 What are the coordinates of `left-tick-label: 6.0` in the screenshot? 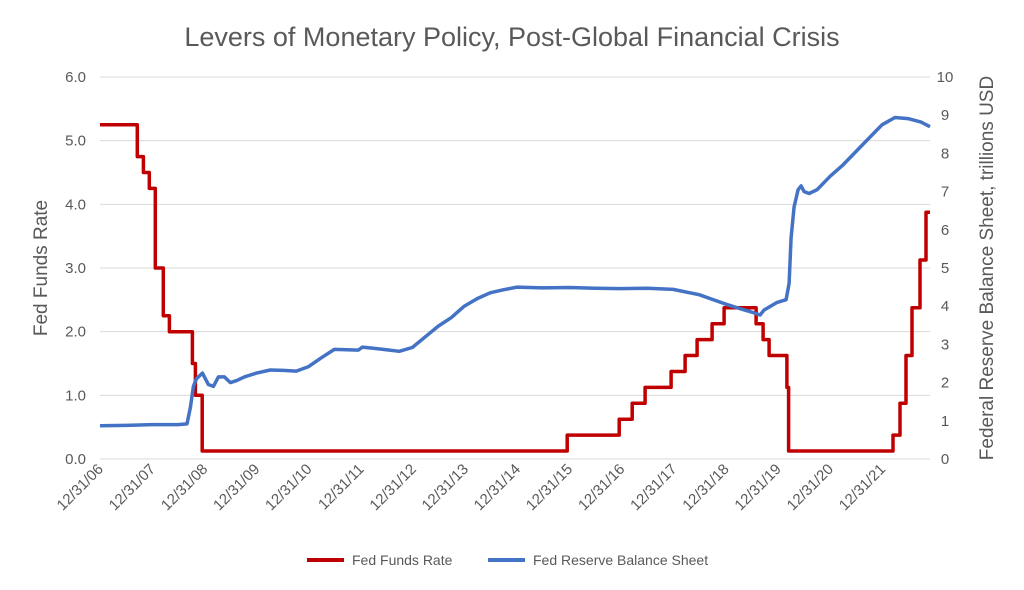 It's located at (75, 77).